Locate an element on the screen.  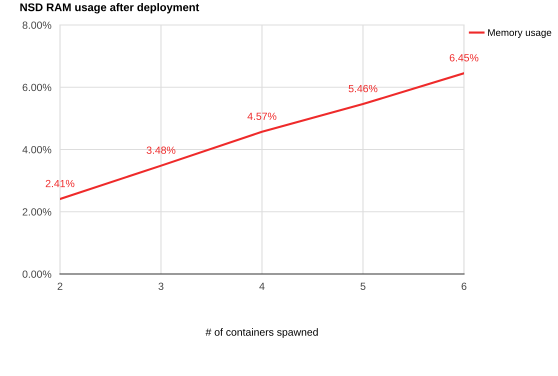
text: 4.57% is located at coordinates (261, 116).